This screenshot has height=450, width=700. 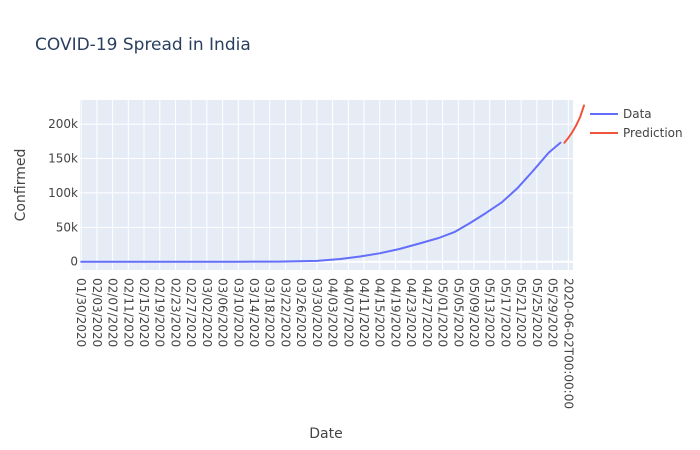 What do you see at coordinates (143, 45) in the screenshot?
I see `chart-title: COVID-19 Spread in India` at bounding box center [143, 45].